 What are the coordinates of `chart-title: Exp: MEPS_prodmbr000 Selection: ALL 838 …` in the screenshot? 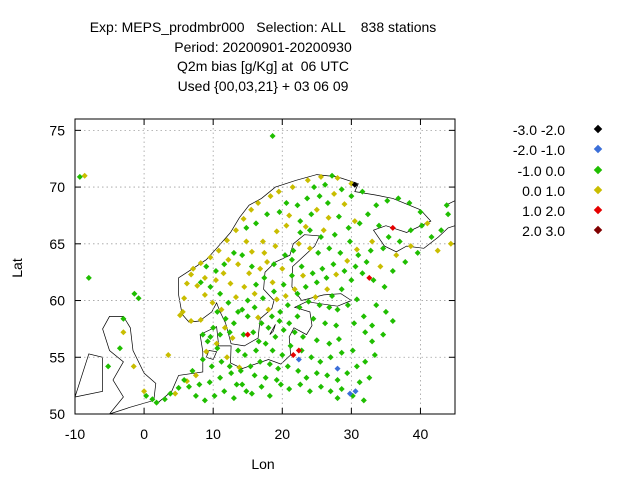 It's located at (263, 57).